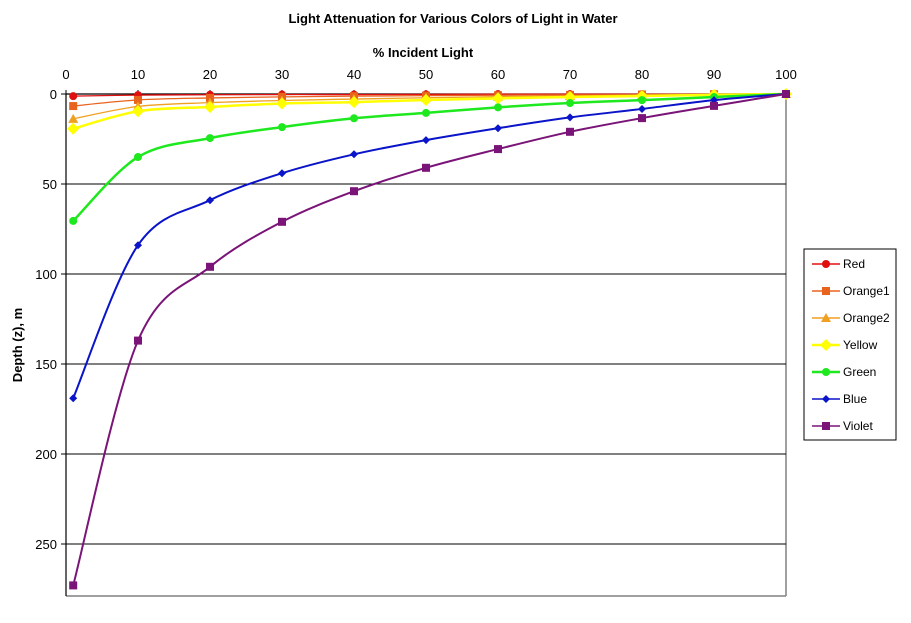  I want to click on legend-label: Yellow, so click(860, 345).